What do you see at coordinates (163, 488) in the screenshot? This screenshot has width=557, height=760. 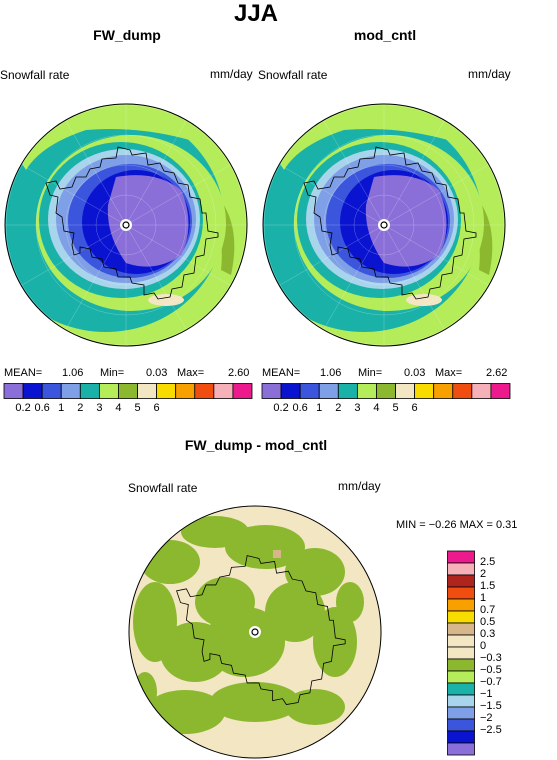 I see `diff-variable-label: Snowfall rate` at bounding box center [163, 488].